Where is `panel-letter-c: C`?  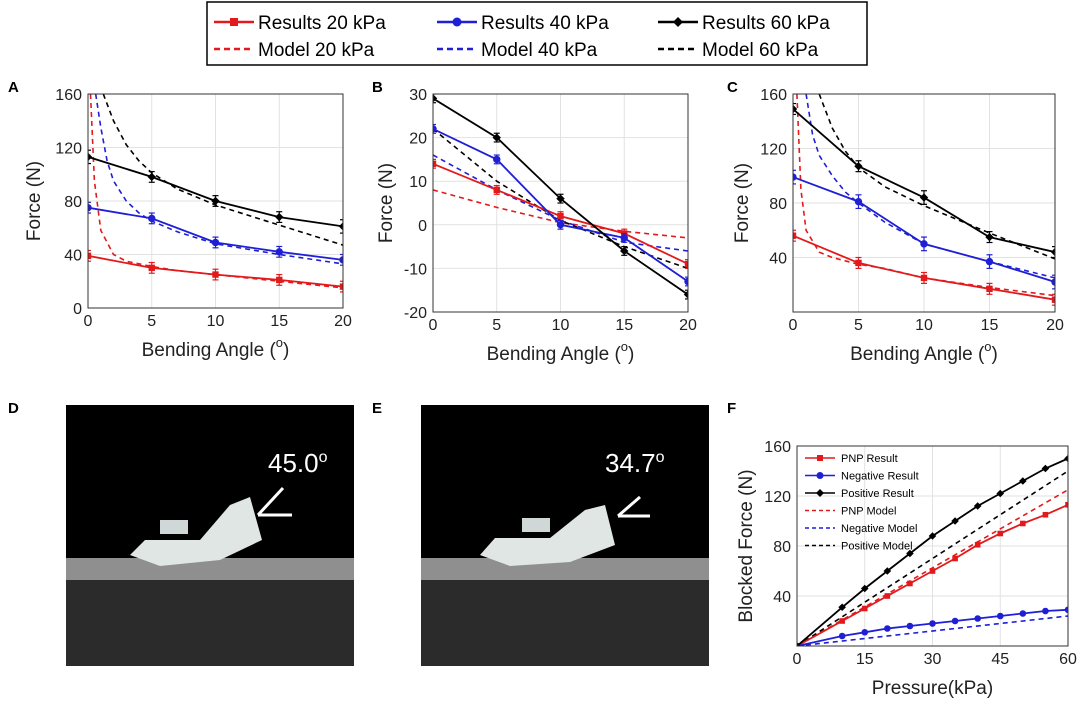 panel-letter-c: C is located at coordinates (732, 87).